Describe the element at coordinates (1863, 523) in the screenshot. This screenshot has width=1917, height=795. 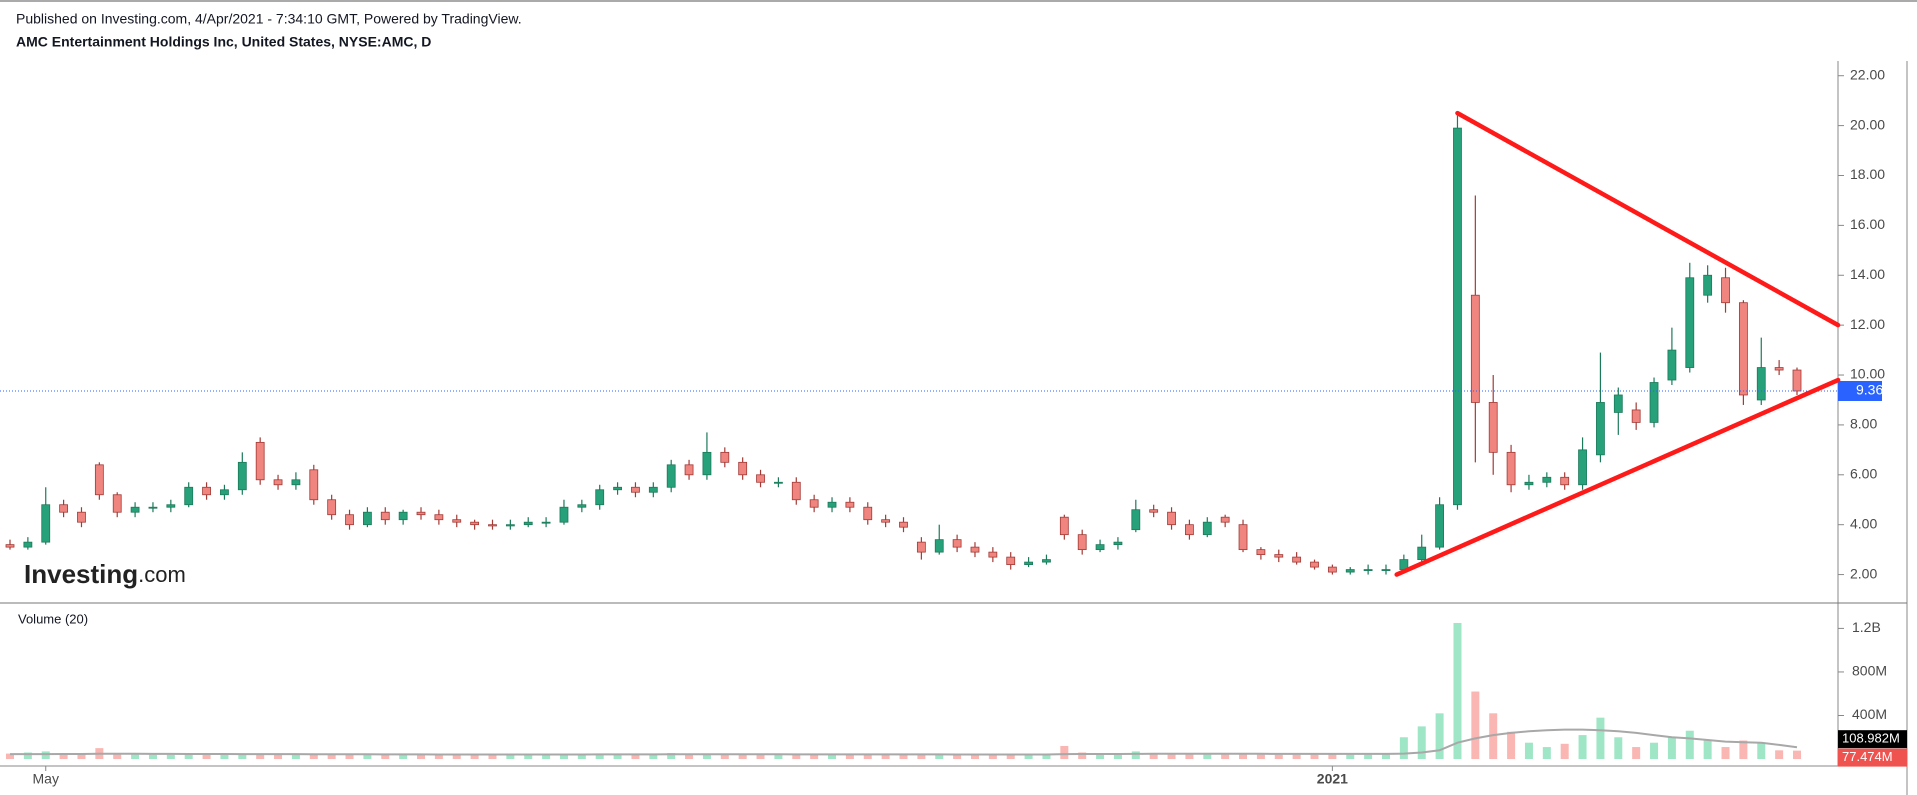
I see `y-tick-label: 4.00` at that location.